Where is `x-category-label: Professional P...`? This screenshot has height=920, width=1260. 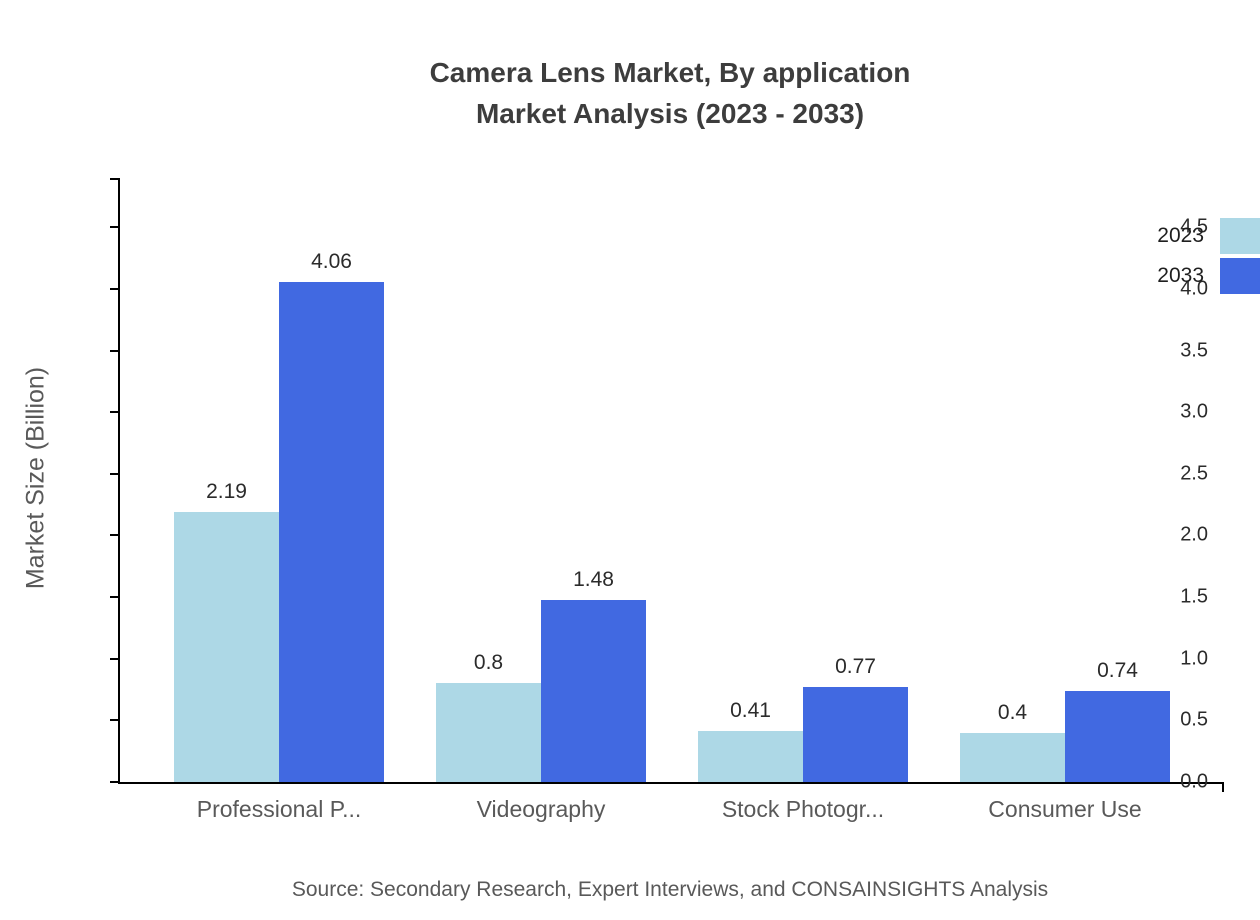 x-category-label: Professional P... is located at coordinates (279, 809).